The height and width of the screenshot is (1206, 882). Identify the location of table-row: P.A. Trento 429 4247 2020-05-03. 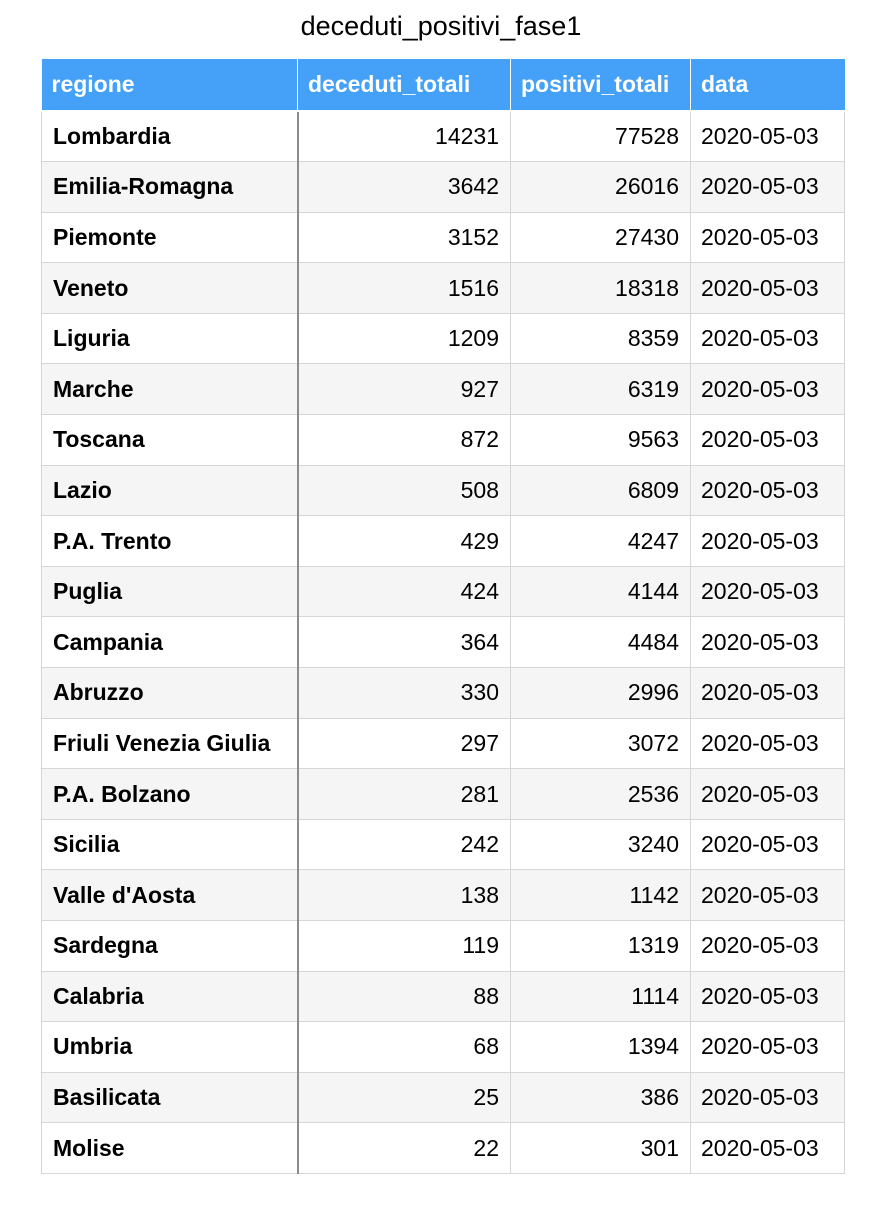
(443, 541).